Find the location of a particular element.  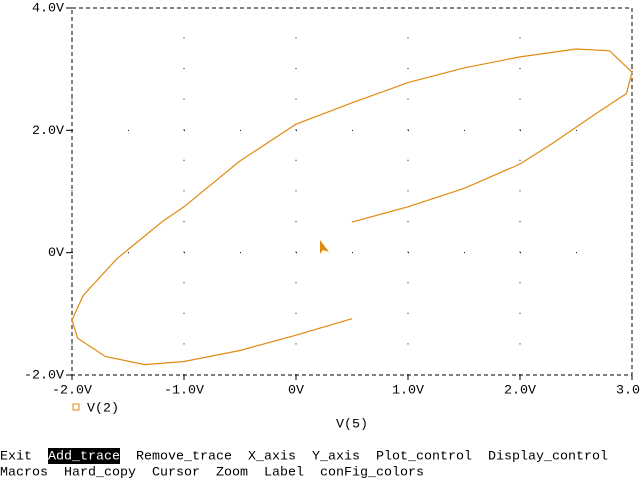

menu-item: Hard_copy is located at coordinates (100, 473).